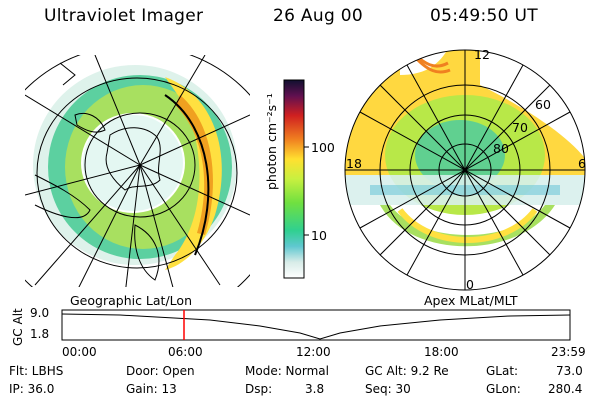 The width and height of the screenshot is (600, 400). Describe the element at coordinates (565, 389) in the screenshot. I see `info-glon-value: 280.4` at that location.